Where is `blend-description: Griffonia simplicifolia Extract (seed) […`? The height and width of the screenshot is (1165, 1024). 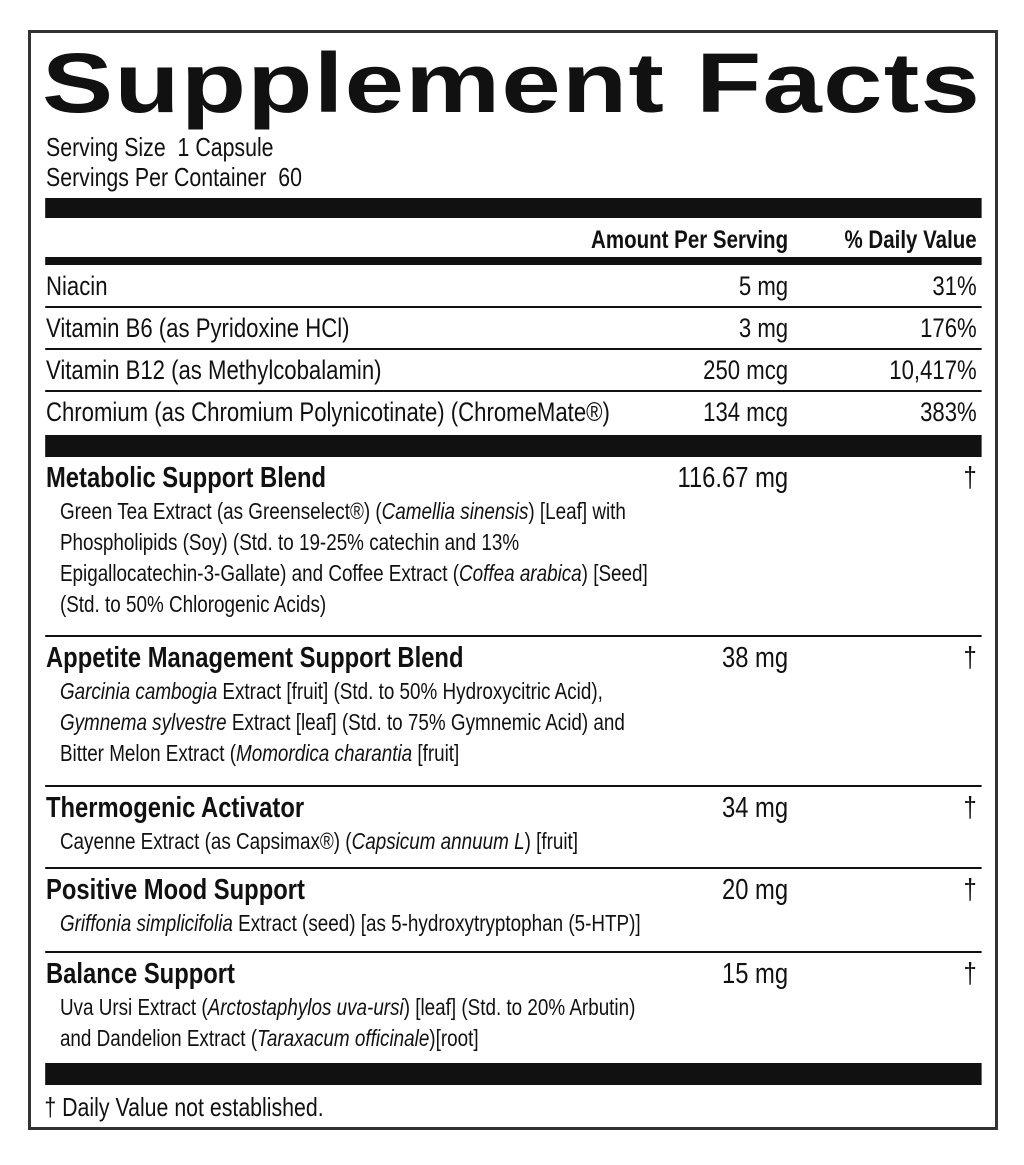 blend-description: Griffonia simplicifolia Extract (seed) [… is located at coordinates (350, 923).